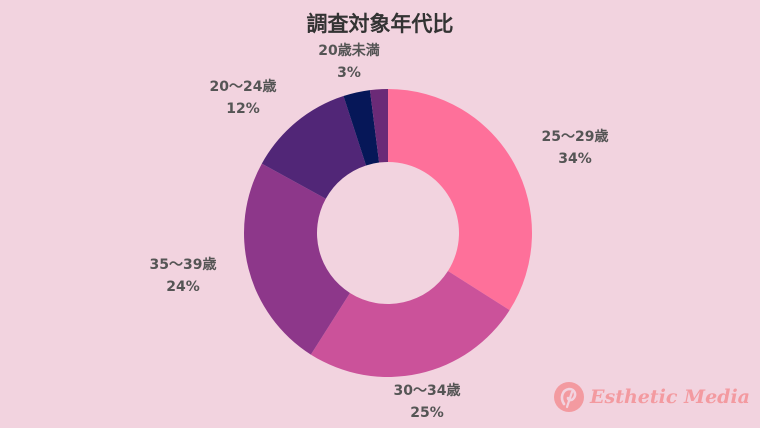  What do you see at coordinates (427, 402) in the screenshot?
I see `slice-label-30-34: 30〜34歳 25%` at bounding box center [427, 402].